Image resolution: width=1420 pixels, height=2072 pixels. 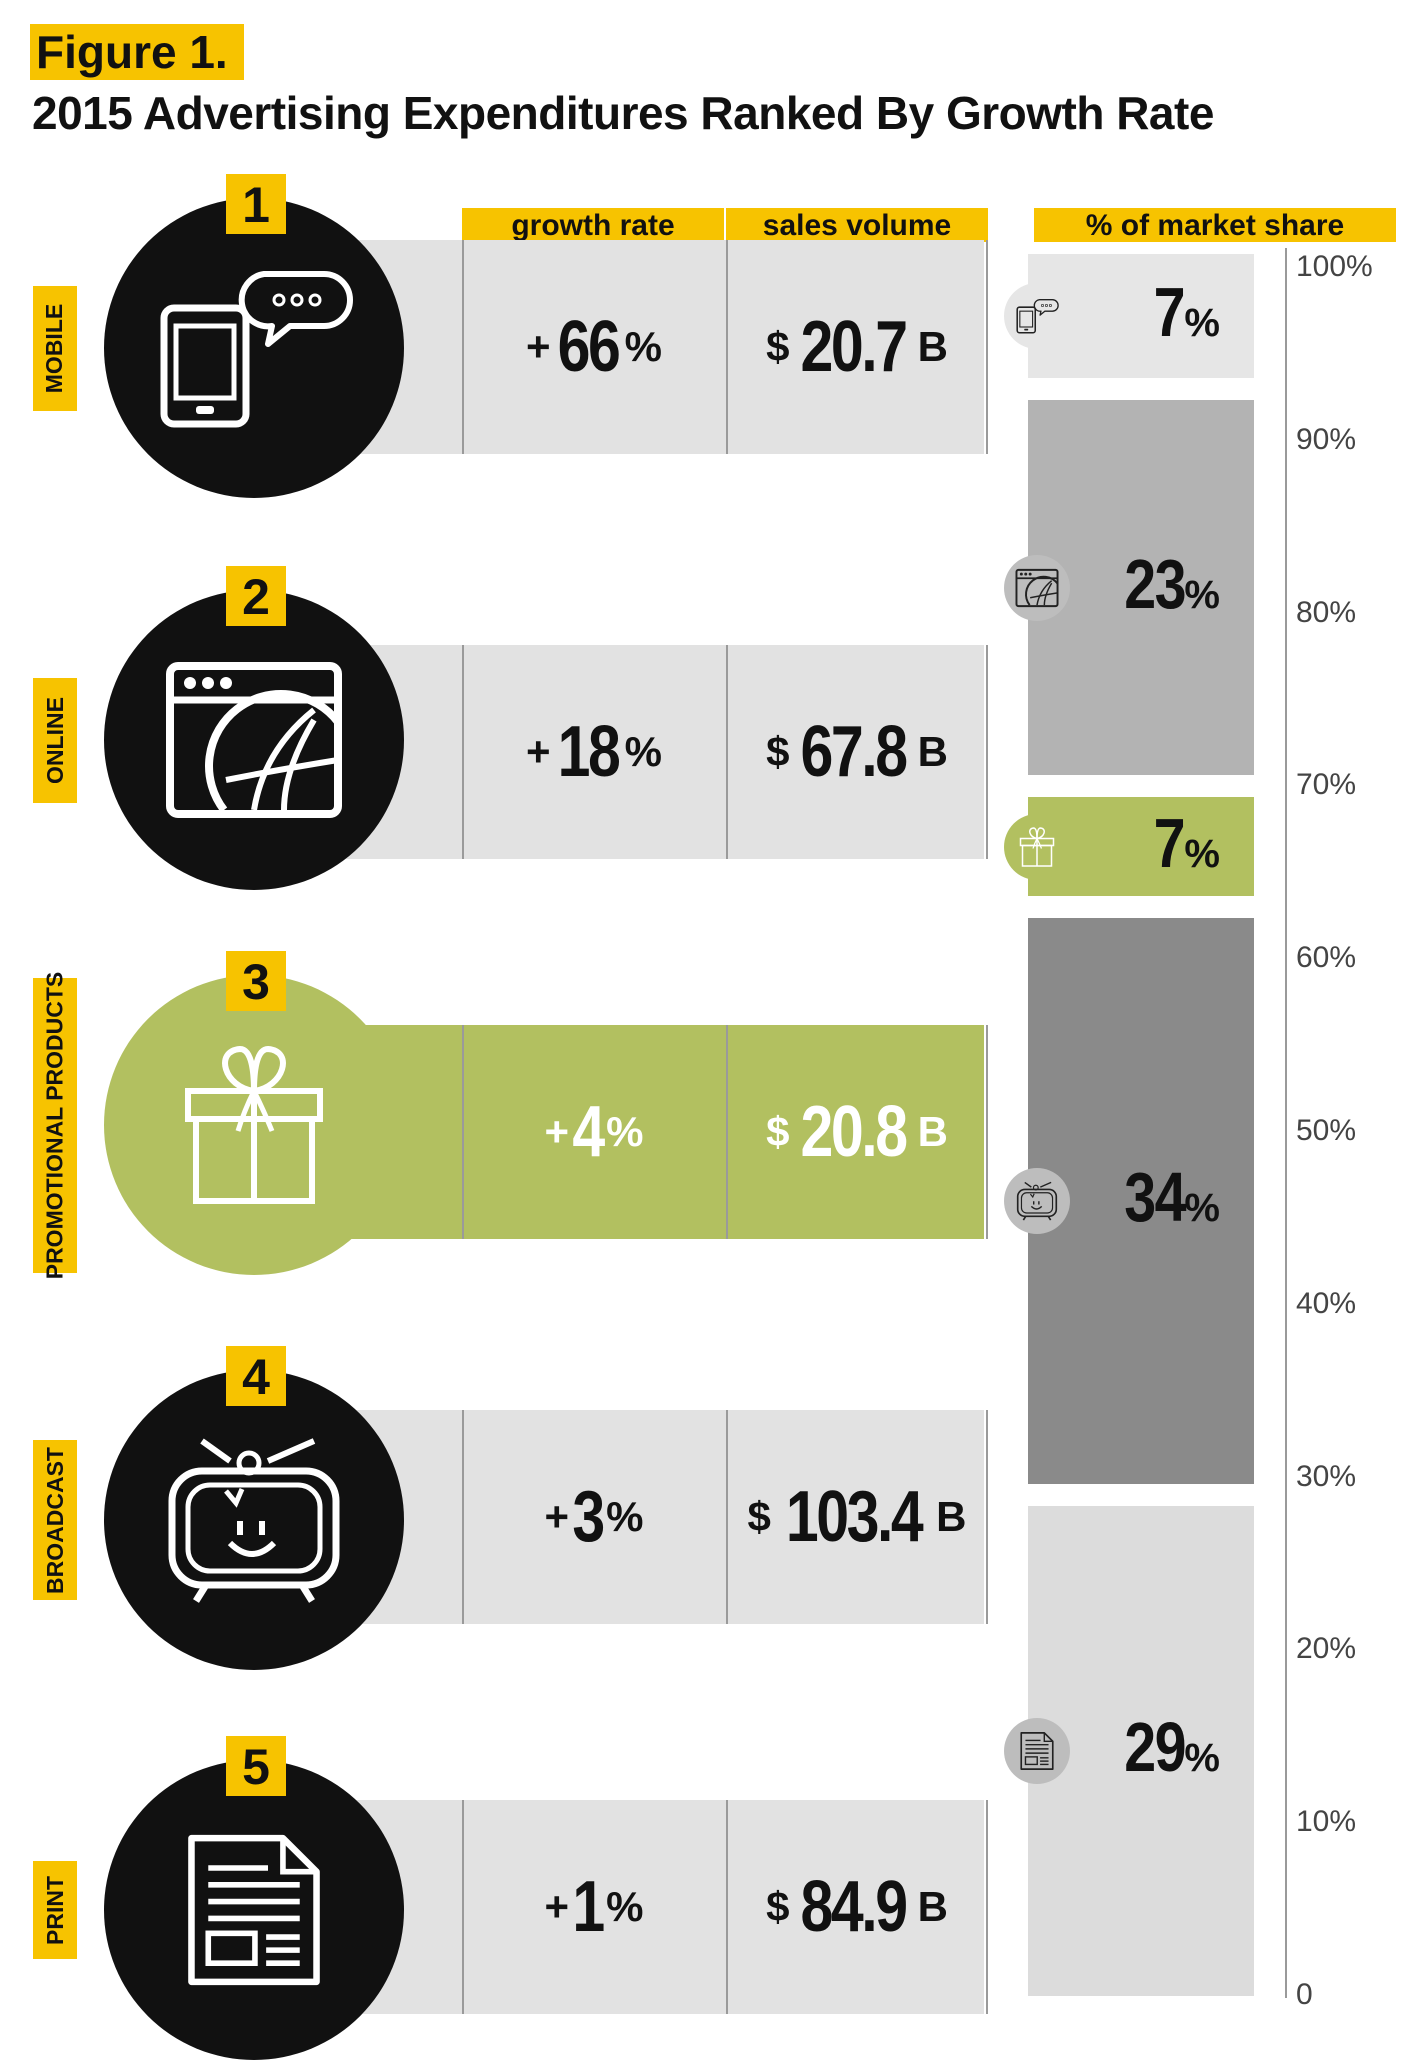 I want to click on axis-tick-label: 80%, so click(x=1326, y=612).